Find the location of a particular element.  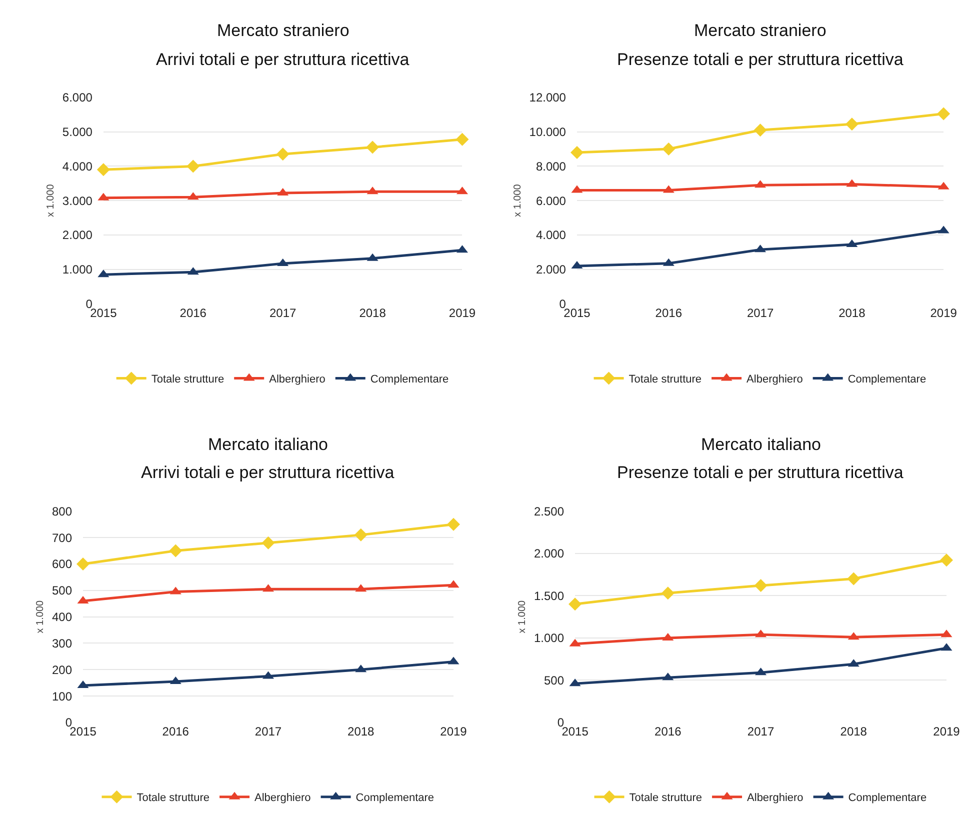

y-tick-label: 1.500 is located at coordinates (549, 595).